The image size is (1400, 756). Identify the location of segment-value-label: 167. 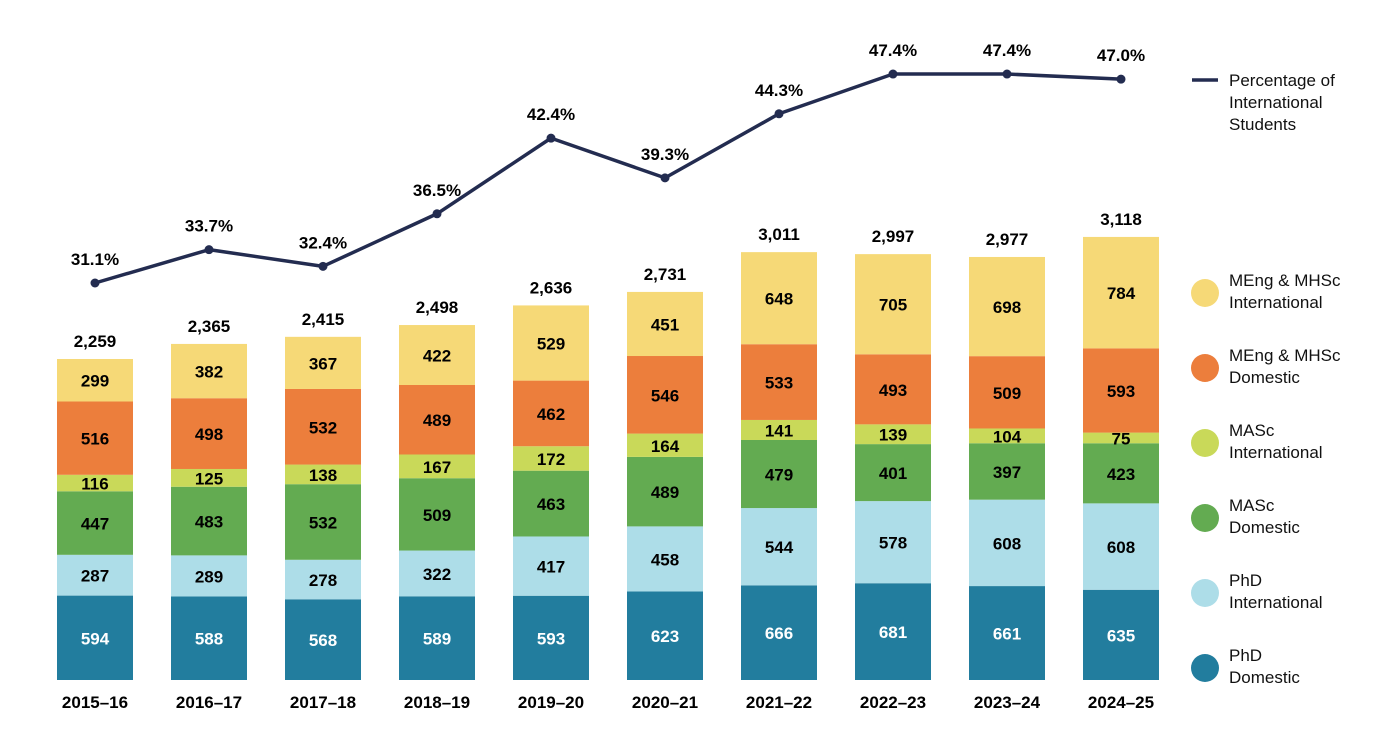
(437, 467).